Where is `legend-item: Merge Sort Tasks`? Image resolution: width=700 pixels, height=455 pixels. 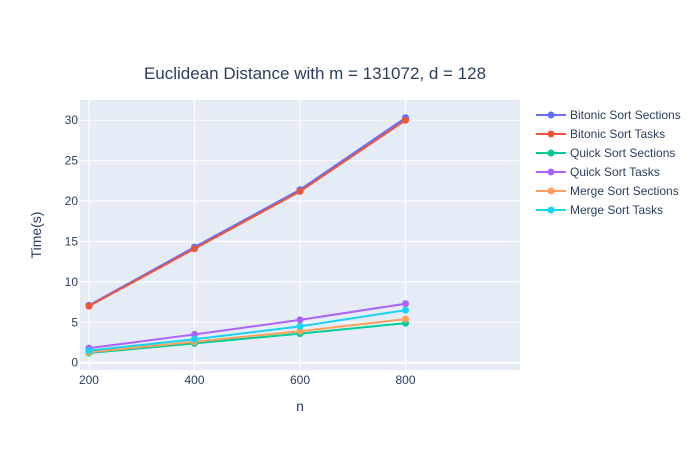 legend-item: Merge Sort Tasks is located at coordinates (599, 210).